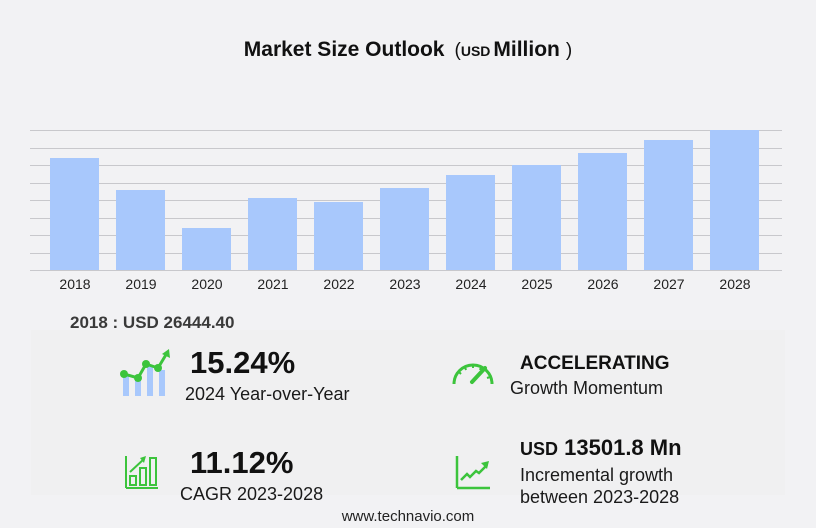  Describe the element at coordinates (587, 388) in the screenshot. I see `momentum-label: Growth Momentum` at that location.